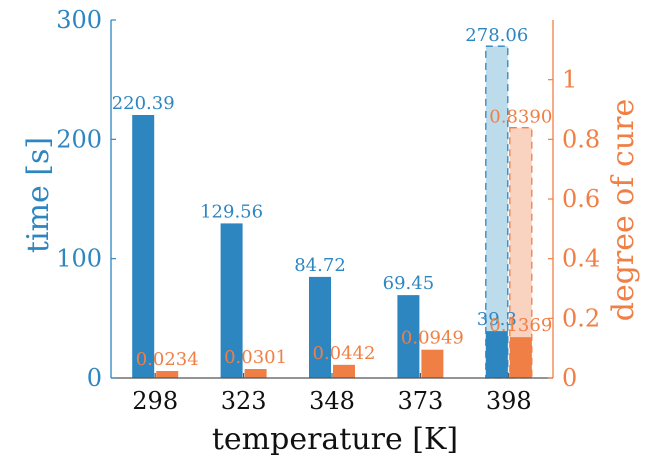  What do you see at coordinates (344, 353) in the screenshot?
I see `data-label-right-348: 0.0442` at bounding box center [344, 353].